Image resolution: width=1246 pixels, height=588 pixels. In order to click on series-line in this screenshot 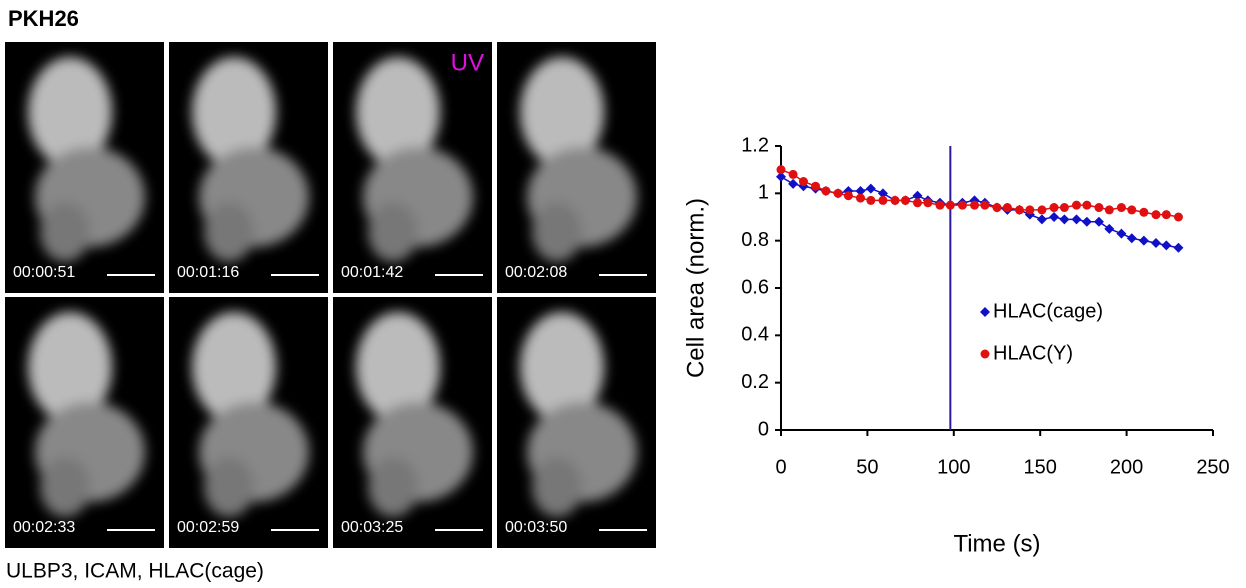, I will do `click(979, 212)`.